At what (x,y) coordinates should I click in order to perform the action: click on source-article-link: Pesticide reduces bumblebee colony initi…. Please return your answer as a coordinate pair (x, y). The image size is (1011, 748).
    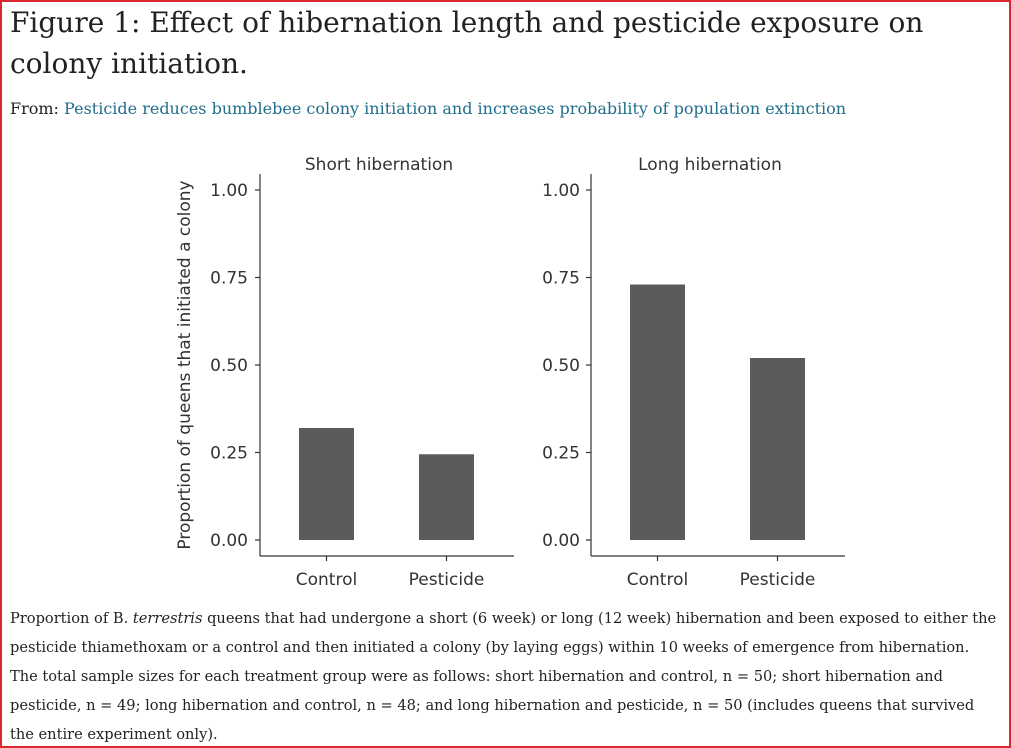
    Looking at the image, I should click on (455, 108).